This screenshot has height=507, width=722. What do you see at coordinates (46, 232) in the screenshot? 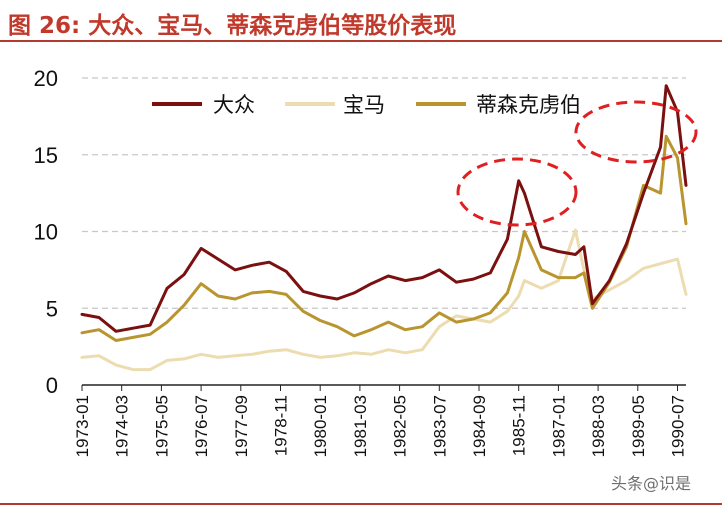
I see `y-tick-label: 10` at bounding box center [46, 232].